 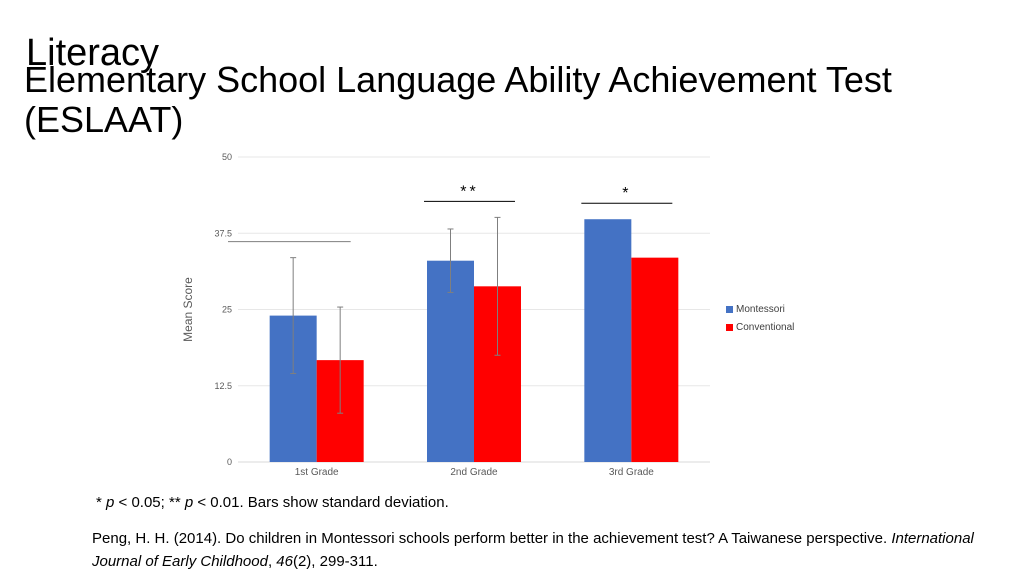 I want to click on legend-label-montessori: Montessori, so click(x=760, y=309).